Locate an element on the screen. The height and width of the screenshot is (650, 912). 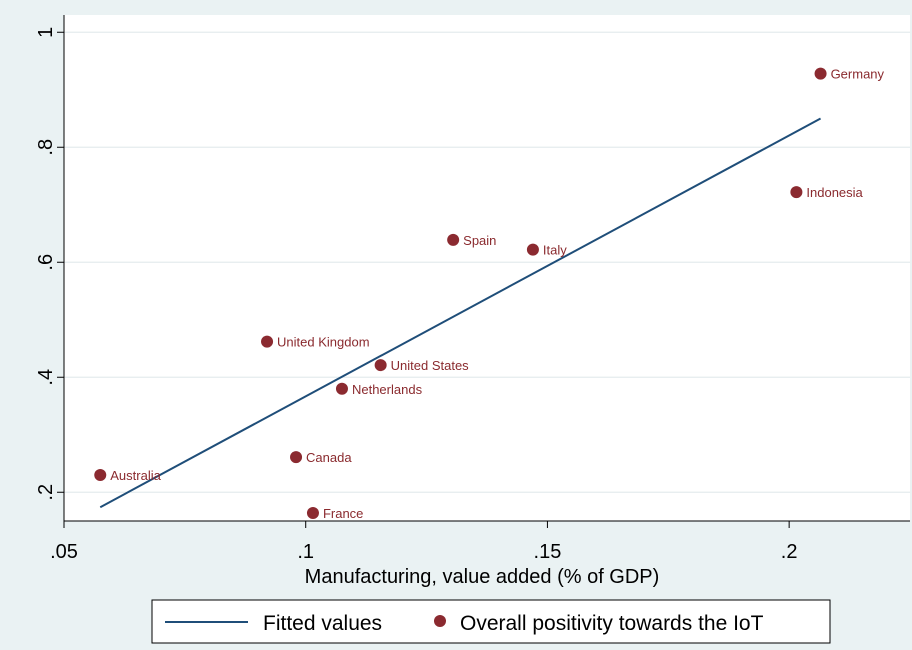
point-label: France is located at coordinates (343, 513).